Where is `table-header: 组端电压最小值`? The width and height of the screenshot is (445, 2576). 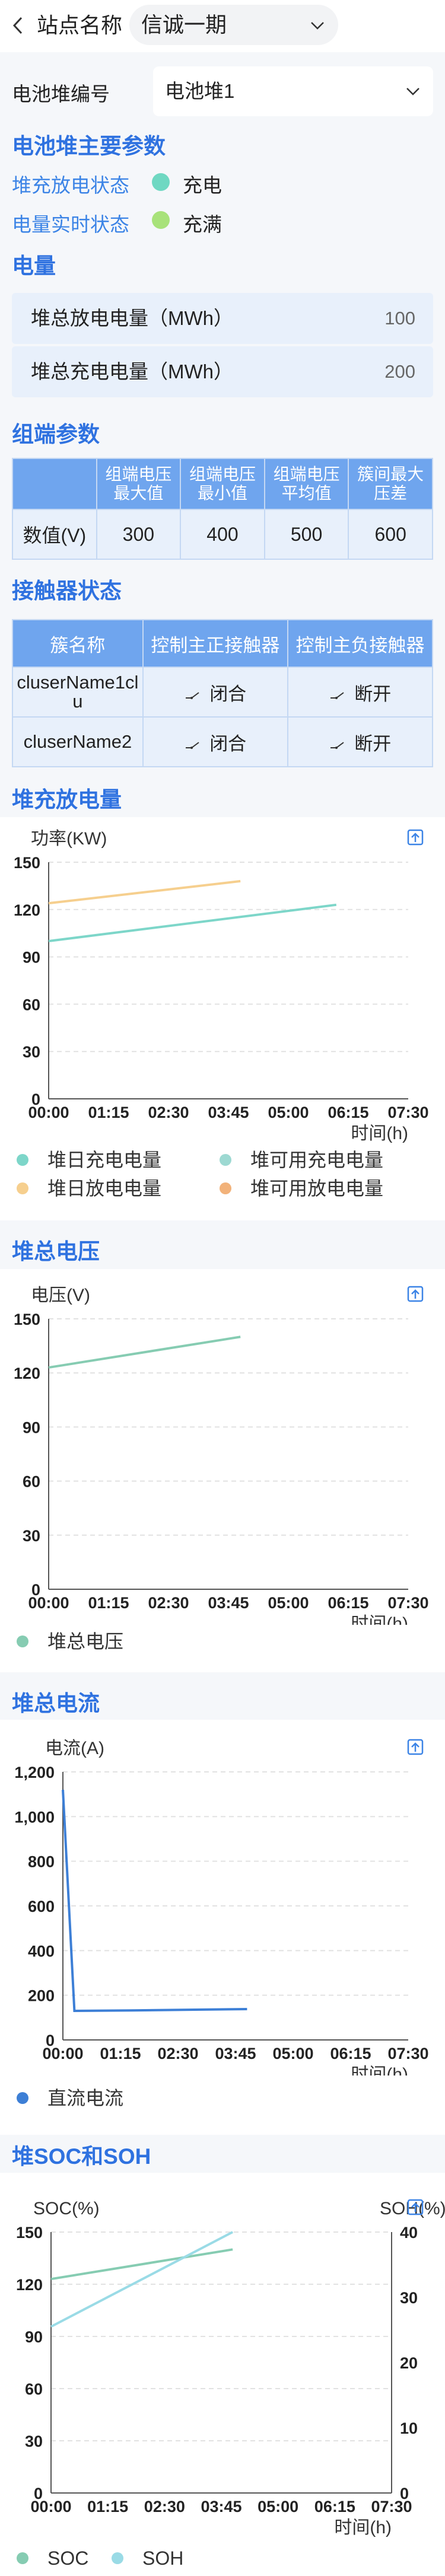
table-header: 组端电压最小值 is located at coordinates (223, 484).